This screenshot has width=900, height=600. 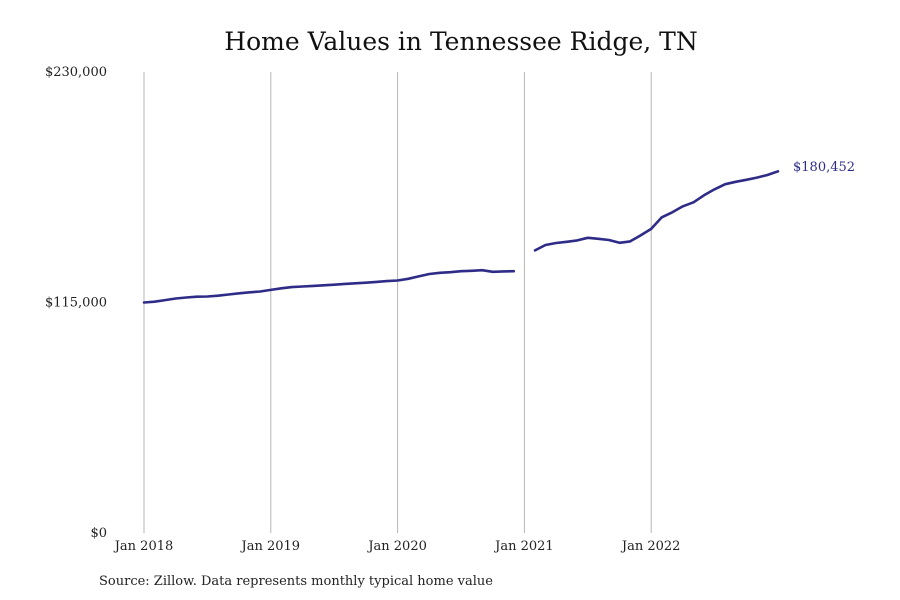 What do you see at coordinates (76, 72) in the screenshot?
I see `y-tick-label: $230,000` at bounding box center [76, 72].